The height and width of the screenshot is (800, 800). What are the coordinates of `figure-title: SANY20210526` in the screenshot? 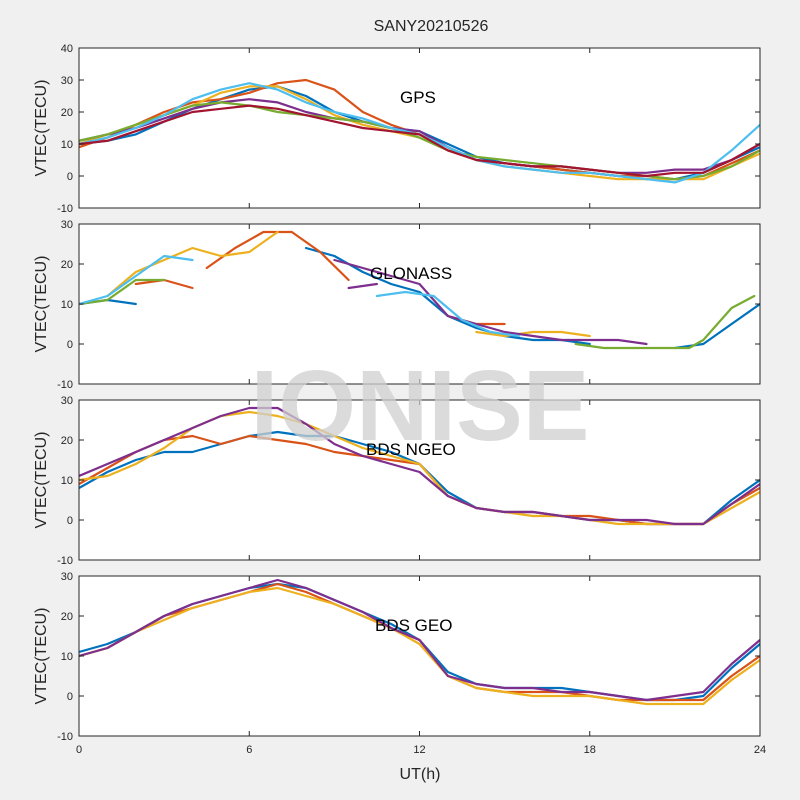 It's located at (431, 26).